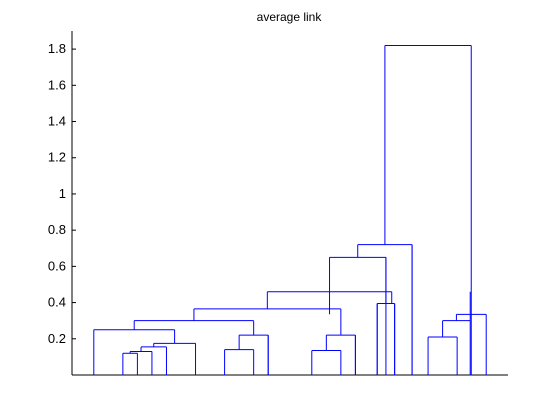 The image size is (560, 420). What do you see at coordinates (62, 193) in the screenshot?
I see `y-tick-label: 1` at bounding box center [62, 193].